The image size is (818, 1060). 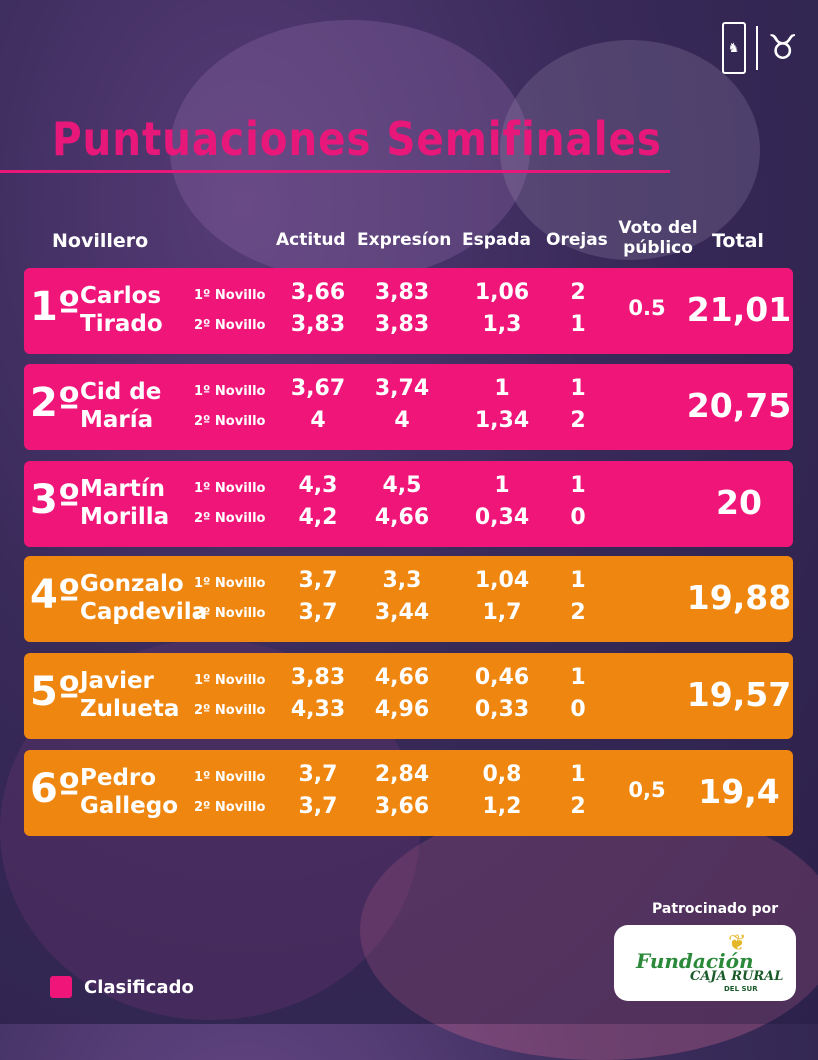 What do you see at coordinates (578, 324) in the screenshot?
I see `orejas-2: 1` at bounding box center [578, 324].